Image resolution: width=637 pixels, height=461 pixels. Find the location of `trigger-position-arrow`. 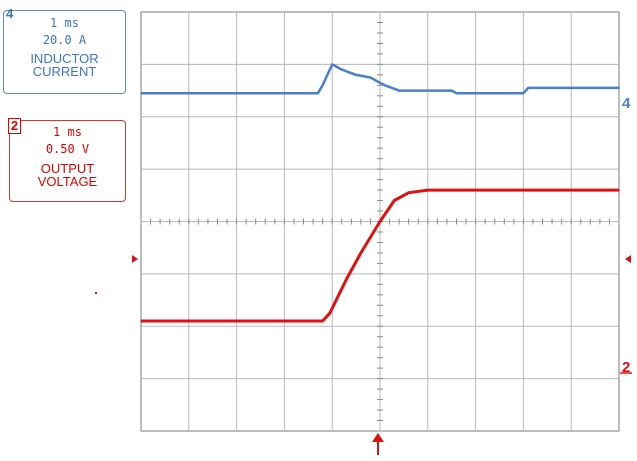

trigger-position-arrow is located at coordinates (378, 437).